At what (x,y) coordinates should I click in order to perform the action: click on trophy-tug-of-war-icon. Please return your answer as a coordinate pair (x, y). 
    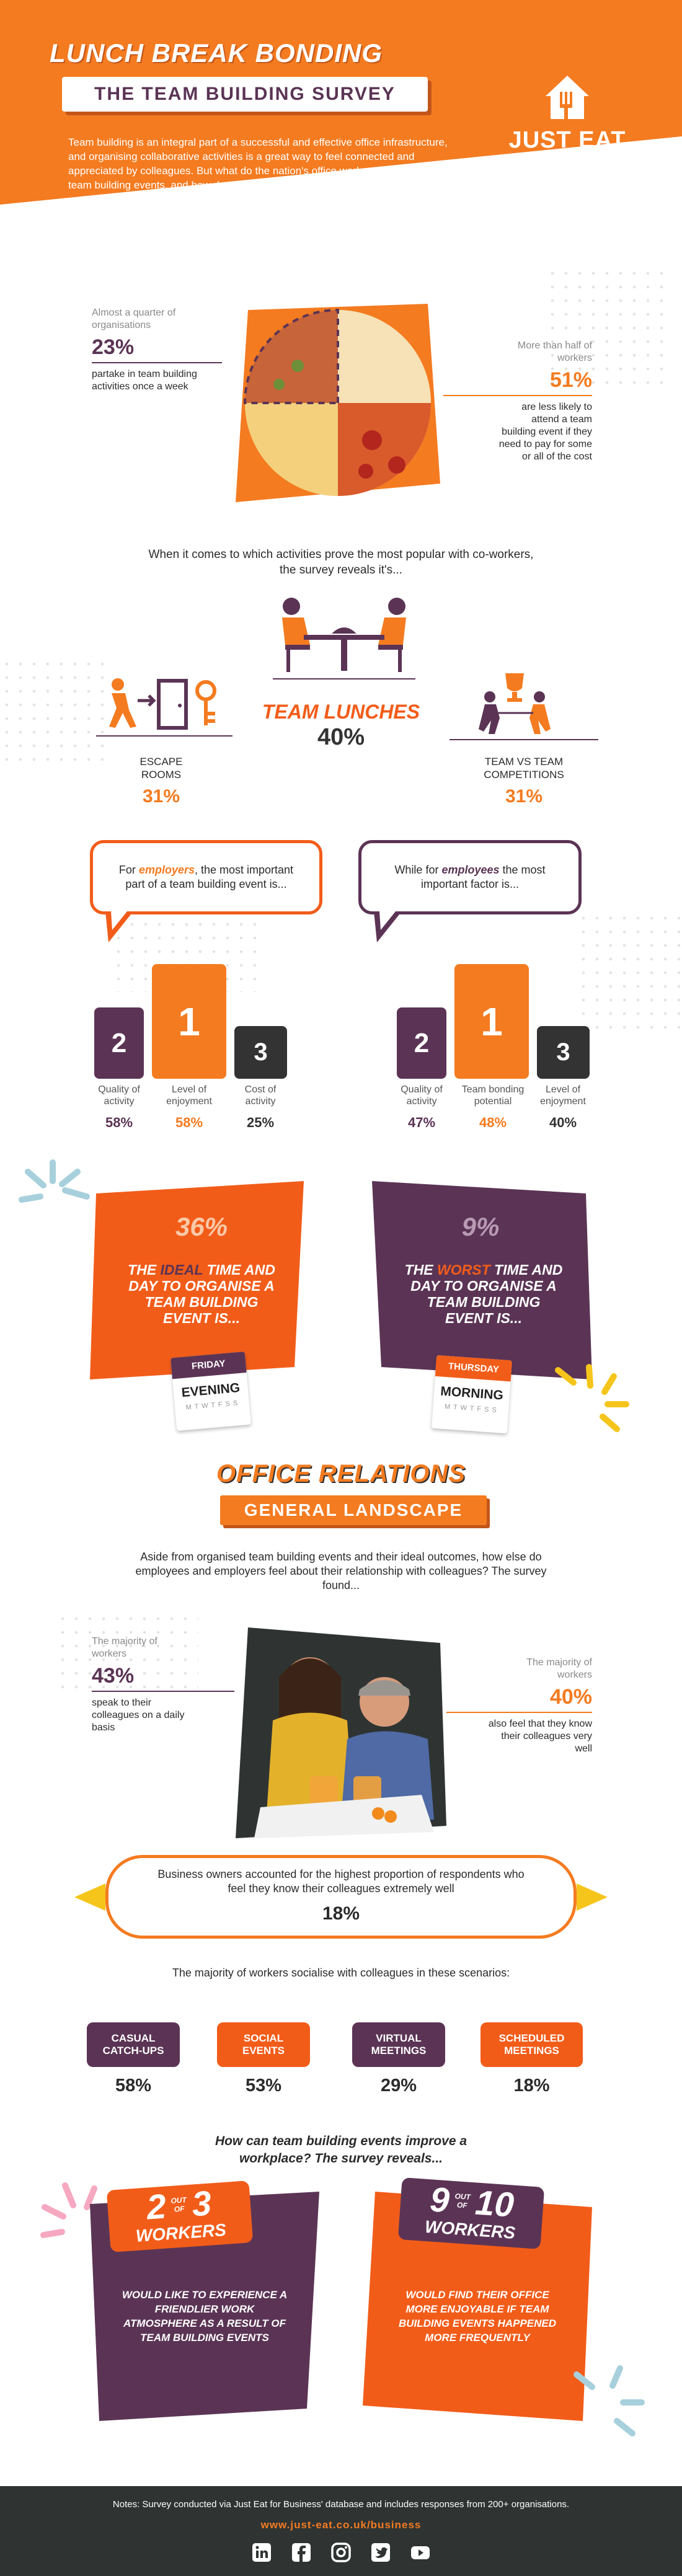
    Looking at the image, I should click on (515, 704).